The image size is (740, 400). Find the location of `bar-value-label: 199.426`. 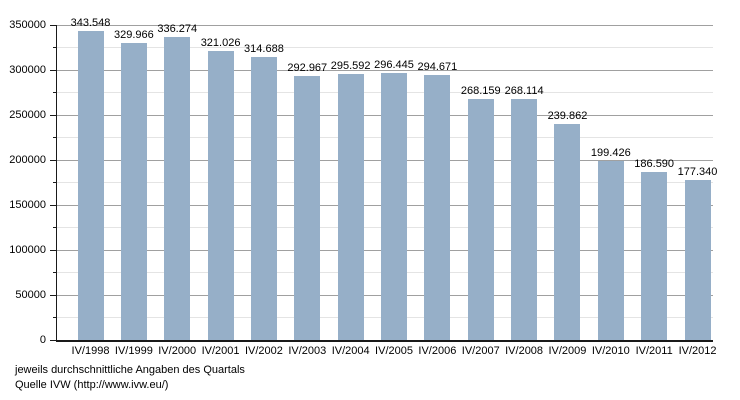

bar-value-label: 199.426 is located at coordinates (610, 152).